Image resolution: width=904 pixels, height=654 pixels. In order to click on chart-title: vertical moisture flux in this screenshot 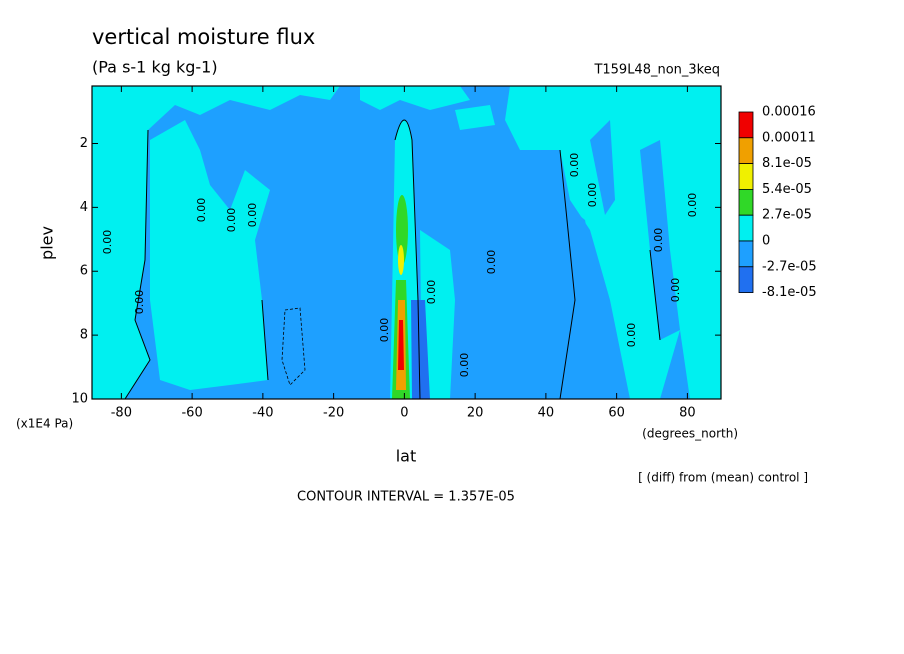, I will do `click(203, 37)`.